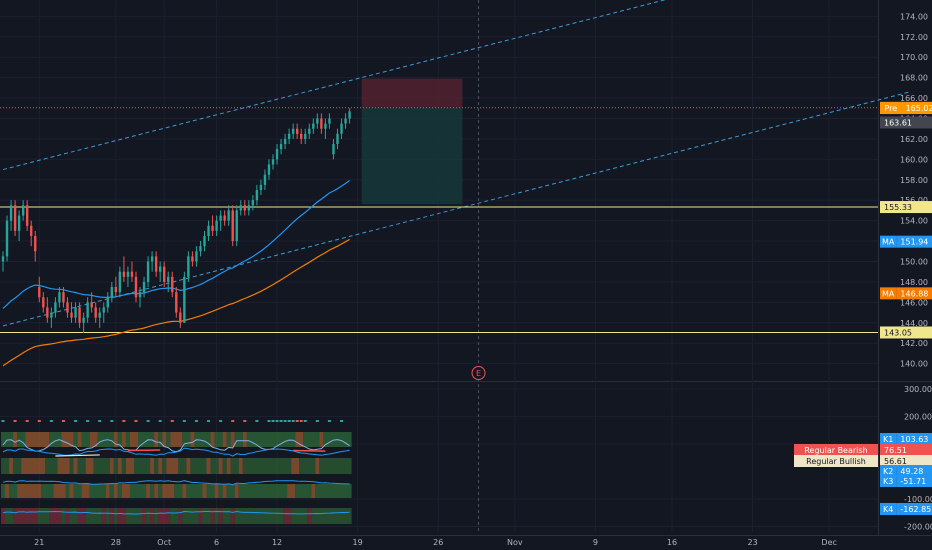 This screenshot has width=932, height=550. I want to click on earnings-marker, so click(478, 373).